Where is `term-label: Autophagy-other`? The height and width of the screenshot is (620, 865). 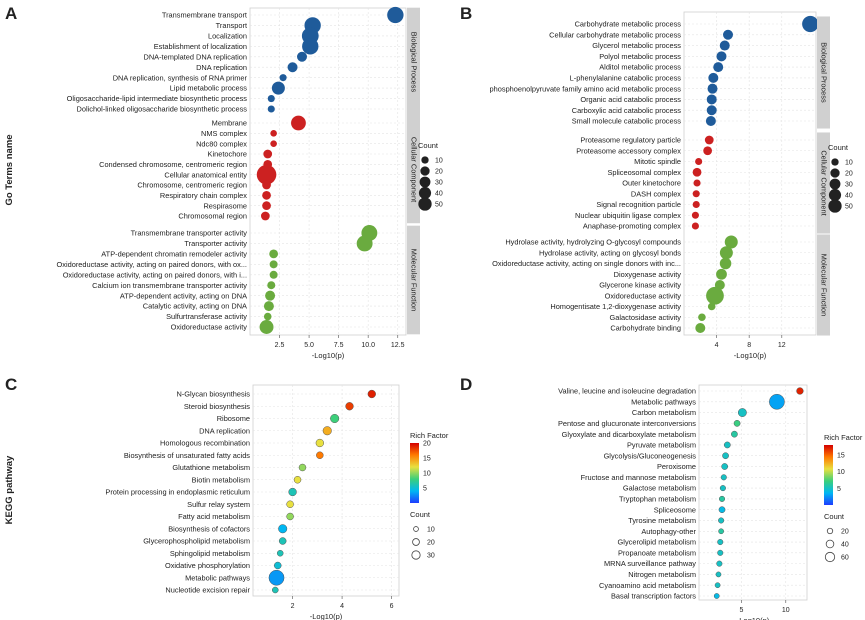 term-label: Autophagy-other is located at coordinates (668, 531).